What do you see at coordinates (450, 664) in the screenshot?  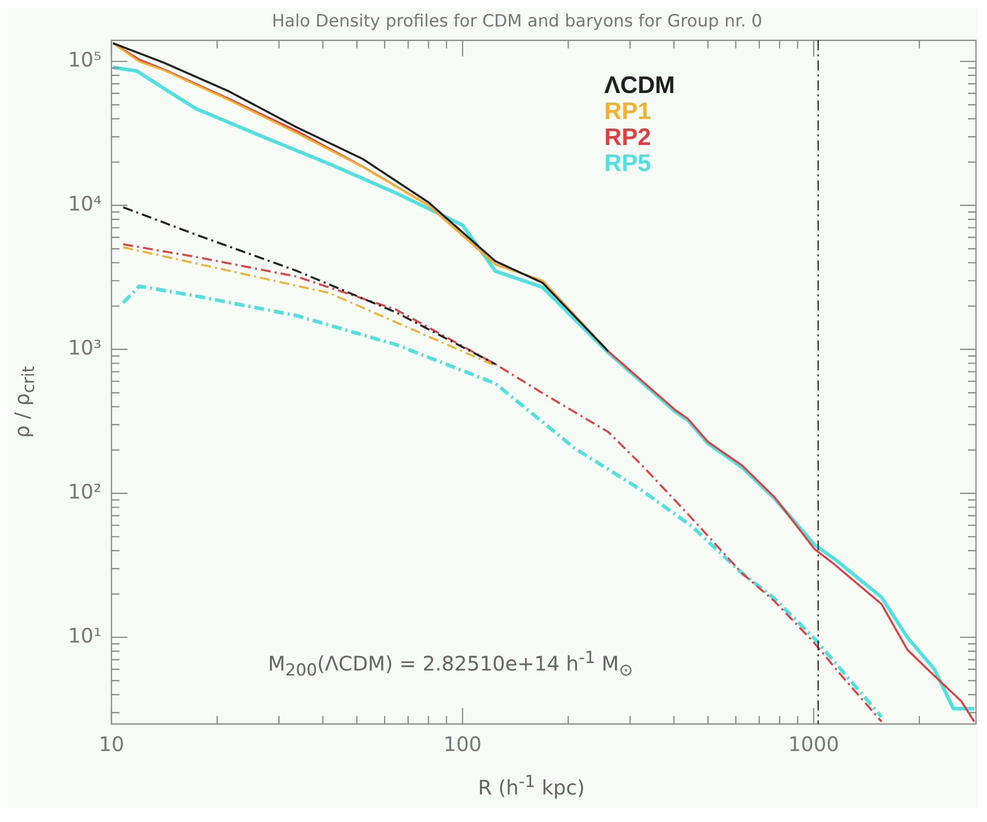 I see `annotation: M$_{200}$(ΛCDM) = 2.82510e+14 h$^{-1}$ M$_{⊙}$` at bounding box center [450, 664].